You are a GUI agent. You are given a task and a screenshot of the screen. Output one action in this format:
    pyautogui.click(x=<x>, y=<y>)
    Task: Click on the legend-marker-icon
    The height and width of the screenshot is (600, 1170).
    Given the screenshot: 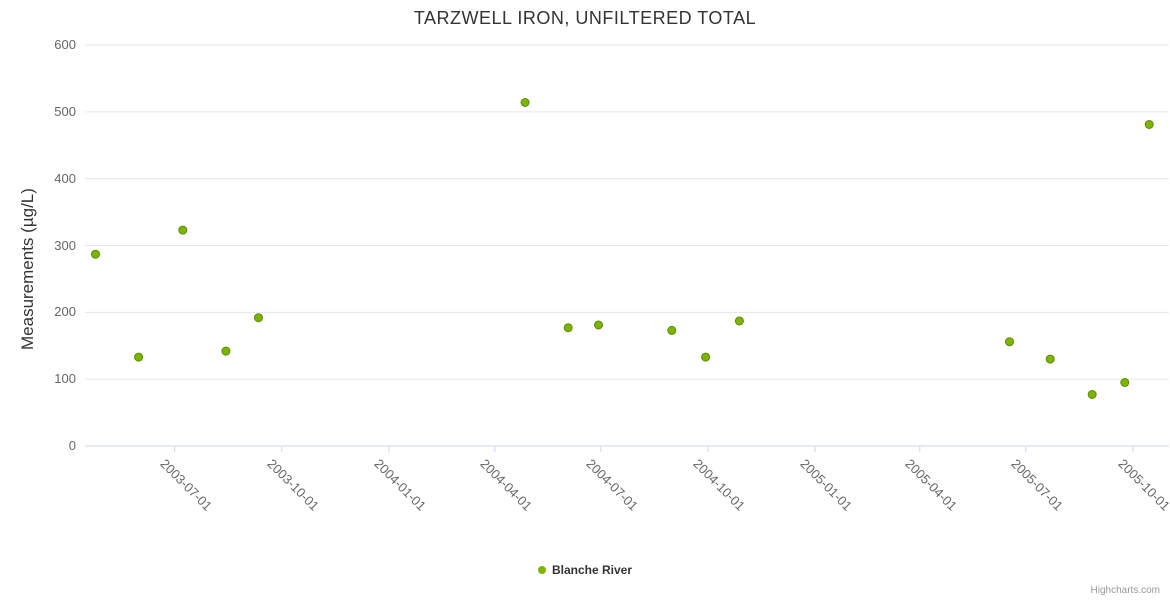 What is the action you would take?
    pyautogui.click(x=541, y=570)
    